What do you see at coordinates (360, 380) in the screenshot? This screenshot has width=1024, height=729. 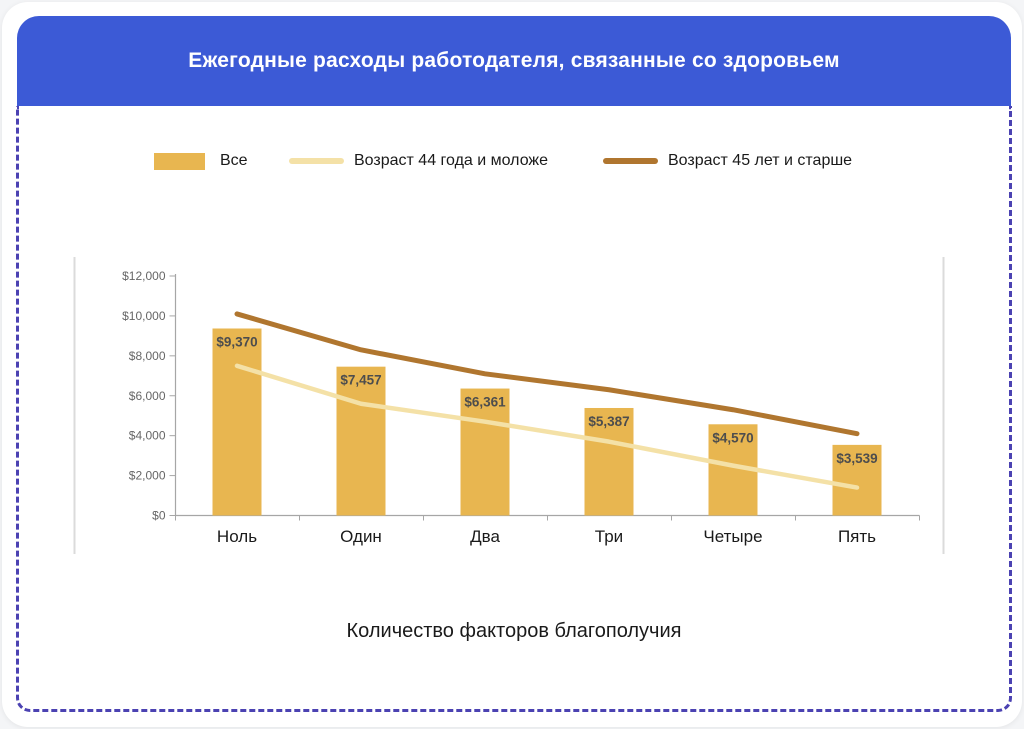 I see `bar-value-label: $7,457` at bounding box center [360, 380].